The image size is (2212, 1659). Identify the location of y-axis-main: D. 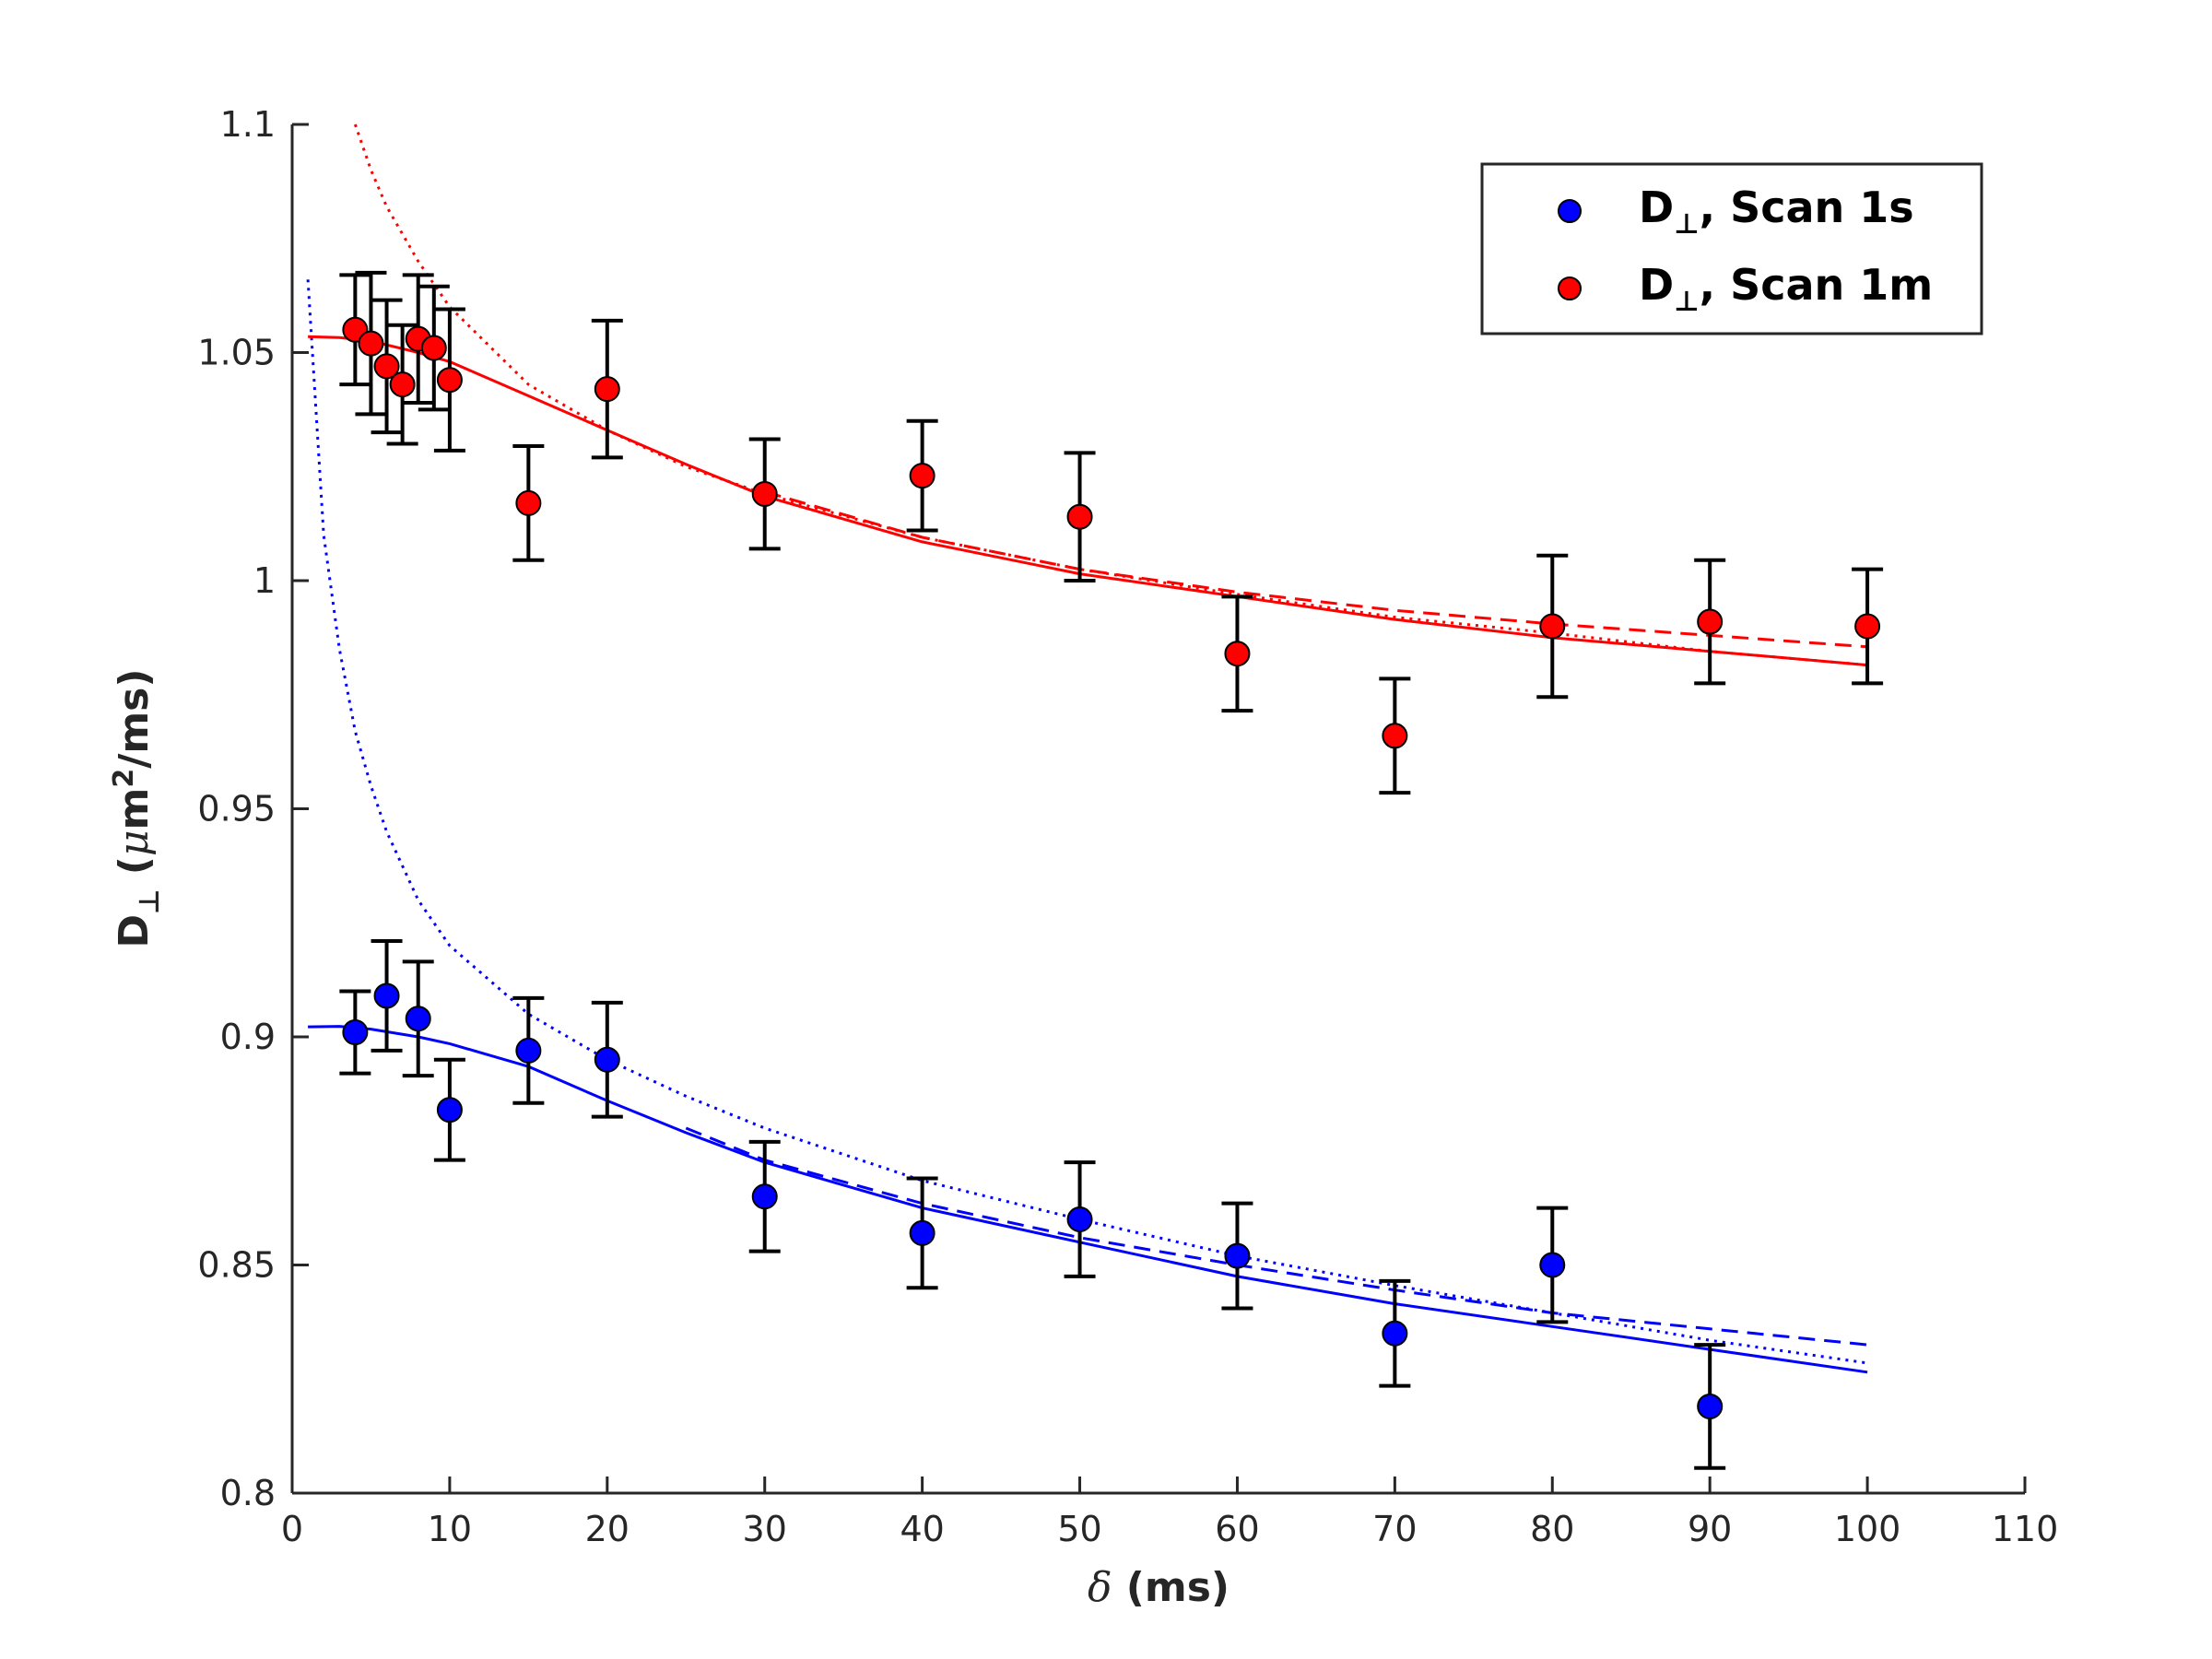
(134, 931).